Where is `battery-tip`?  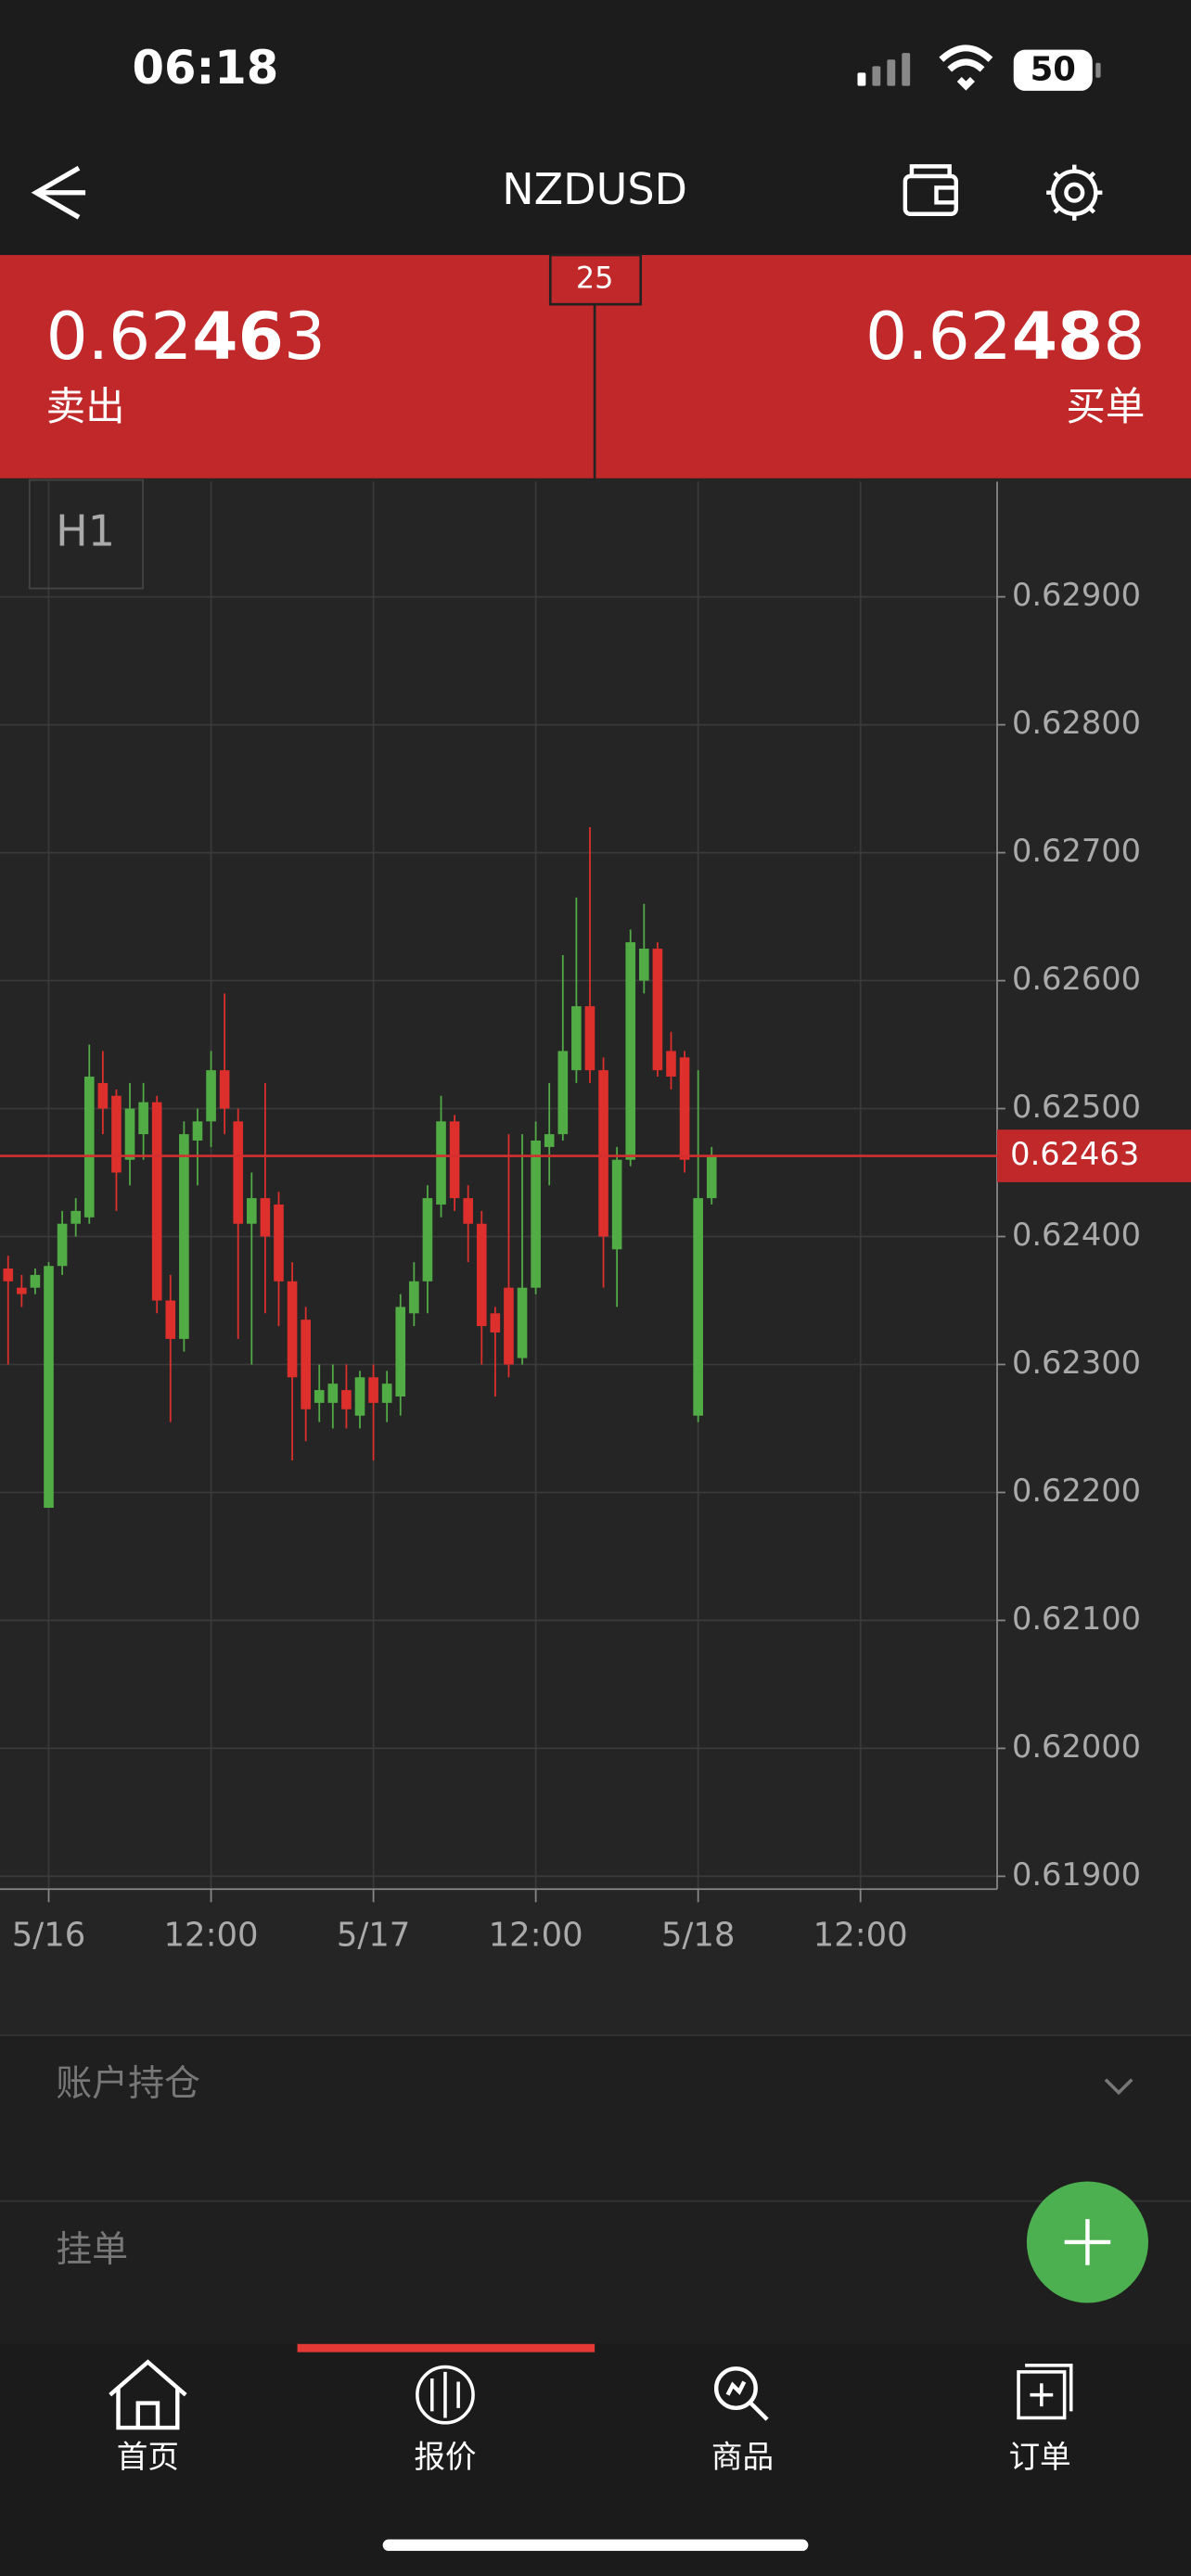
battery-tip is located at coordinates (1098, 70).